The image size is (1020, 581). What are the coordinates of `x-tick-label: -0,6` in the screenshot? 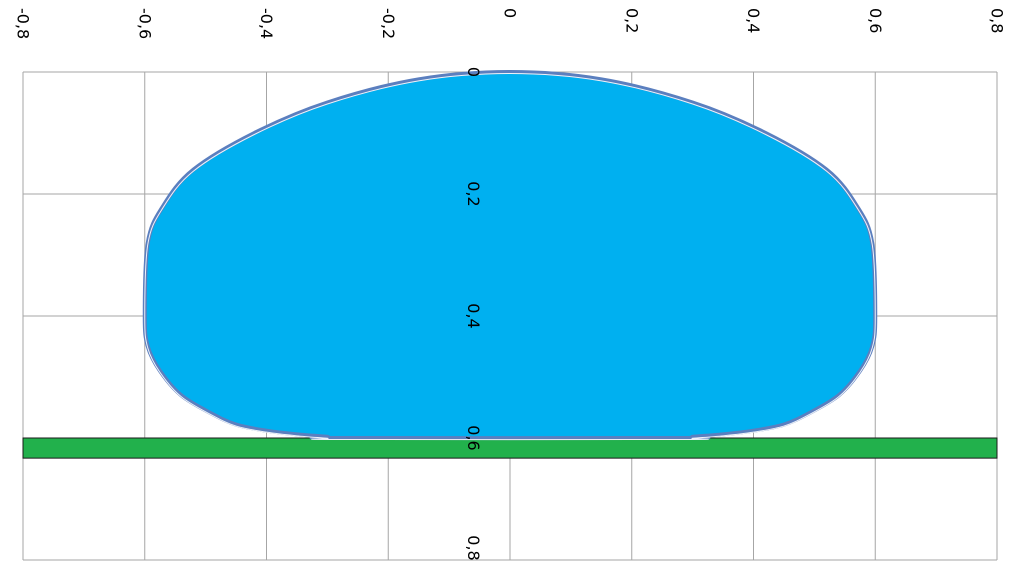 It's located at (144, 23).